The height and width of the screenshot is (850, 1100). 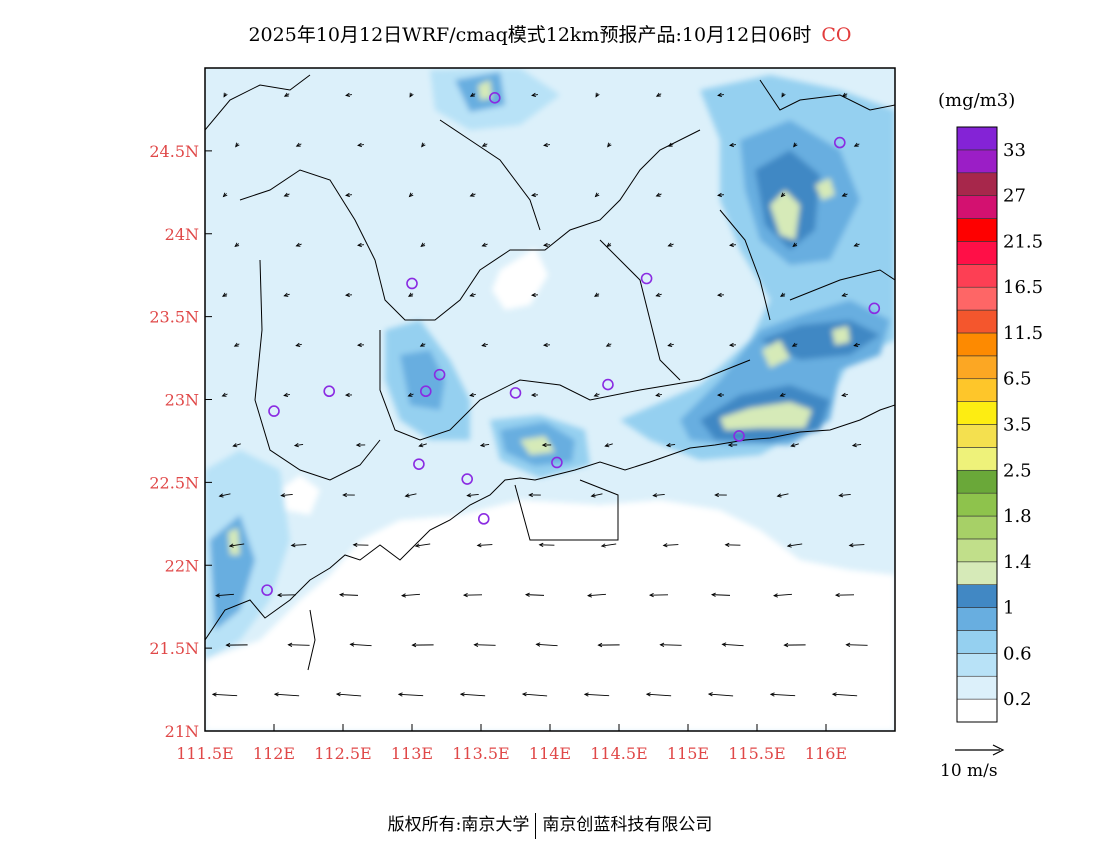 I want to click on x-tick-label: 111.5E, so click(x=204, y=753).